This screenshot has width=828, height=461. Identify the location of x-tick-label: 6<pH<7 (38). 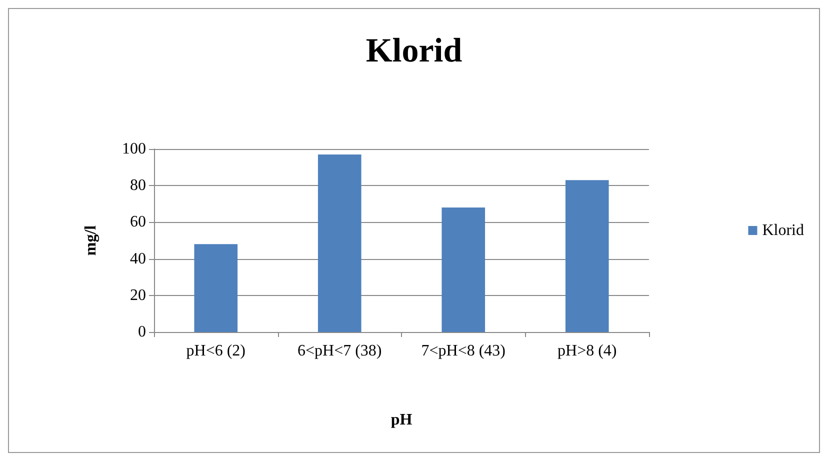
(339, 351).